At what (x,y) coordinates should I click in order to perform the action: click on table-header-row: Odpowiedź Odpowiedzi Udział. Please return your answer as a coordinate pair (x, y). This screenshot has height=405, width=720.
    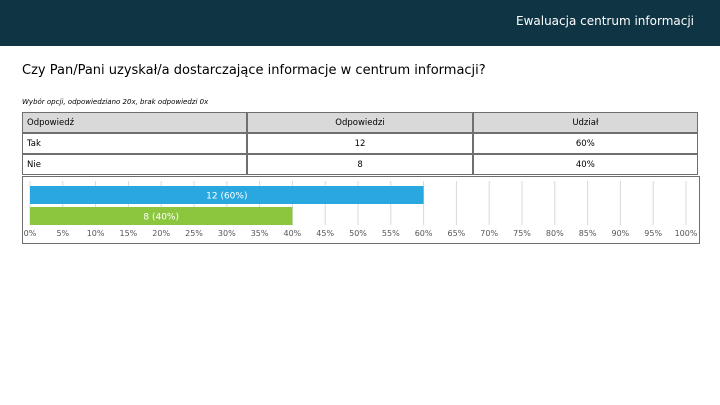
    Looking at the image, I should click on (360, 122).